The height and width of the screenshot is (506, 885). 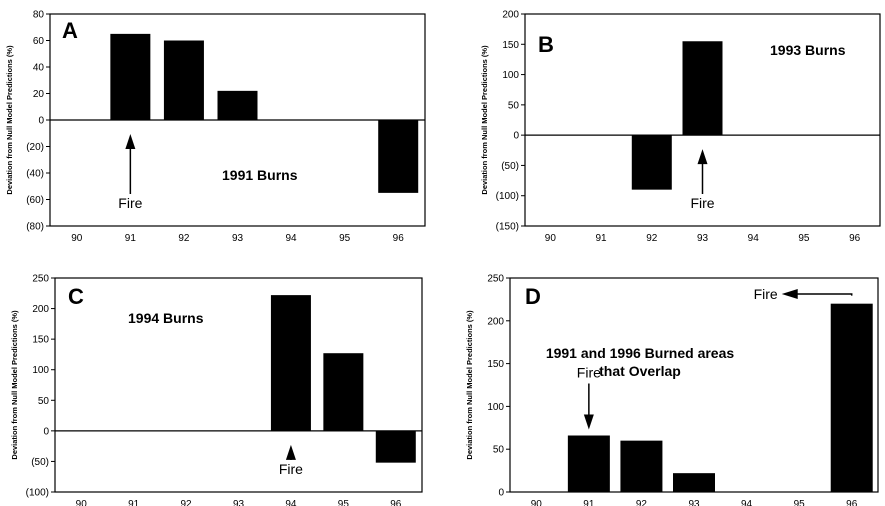 I want to click on y-tick-label: (80), so click(x=35, y=227).